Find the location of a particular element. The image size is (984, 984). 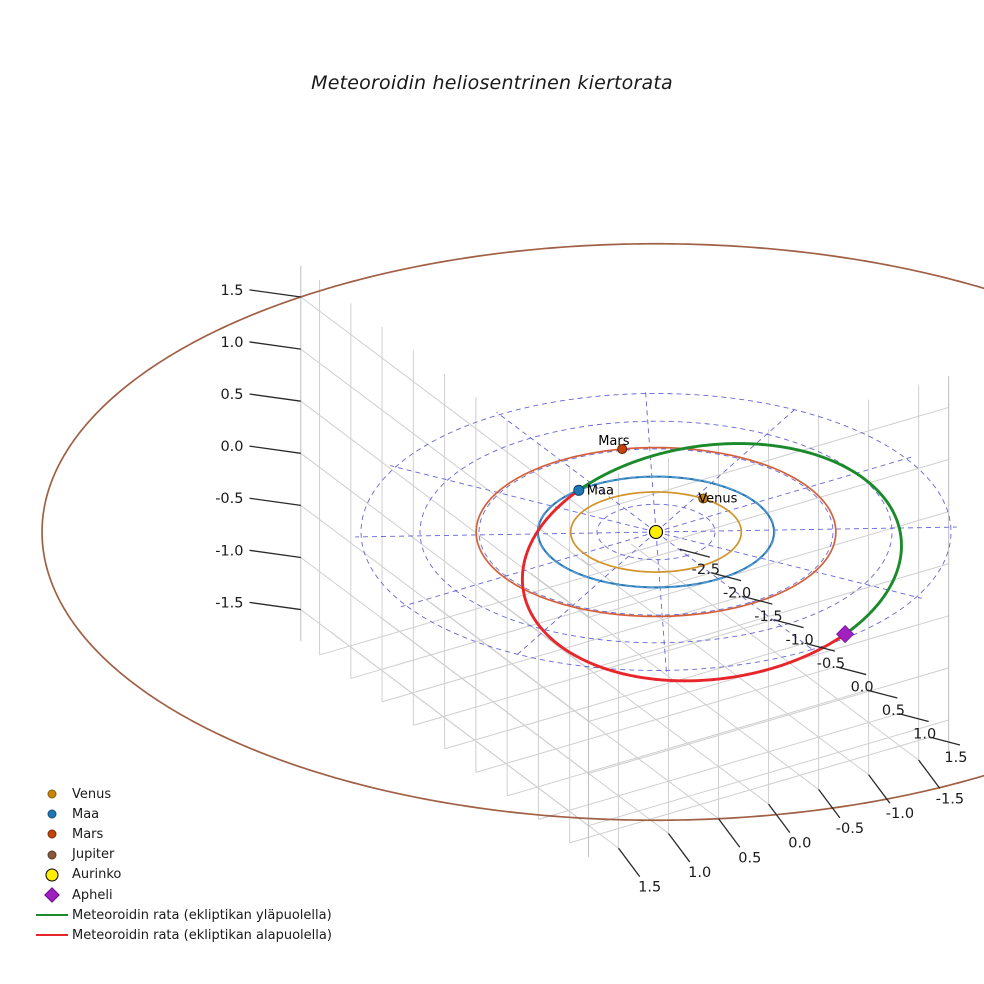

x-tick-2: -1.5 is located at coordinates (768, 617).